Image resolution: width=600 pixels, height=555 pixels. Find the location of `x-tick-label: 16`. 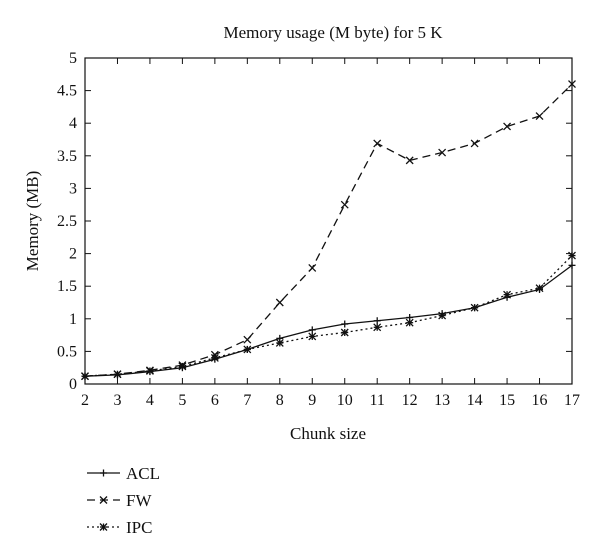

x-tick-label: 16 is located at coordinates (540, 400).